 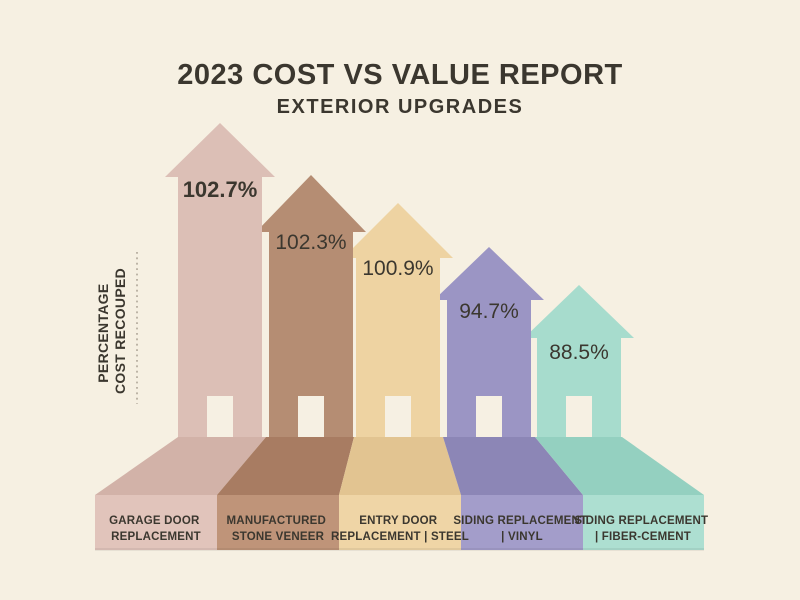 I want to click on base-slopes, so click(x=399, y=466).